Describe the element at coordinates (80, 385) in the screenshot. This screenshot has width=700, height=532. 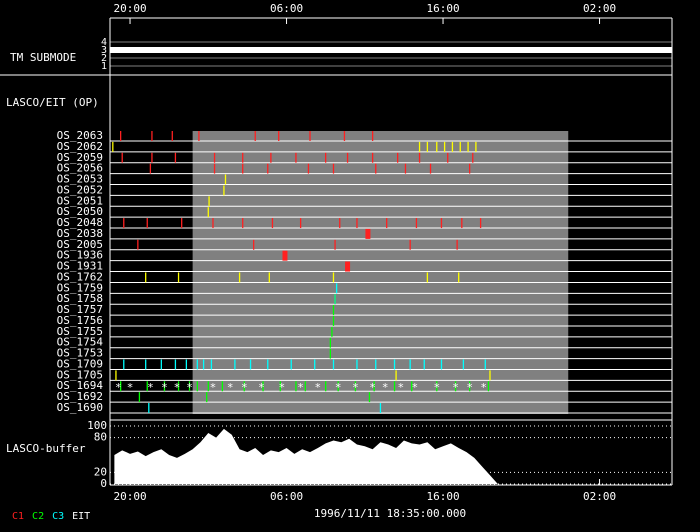
I see `row-label: OS_1694` at that location.